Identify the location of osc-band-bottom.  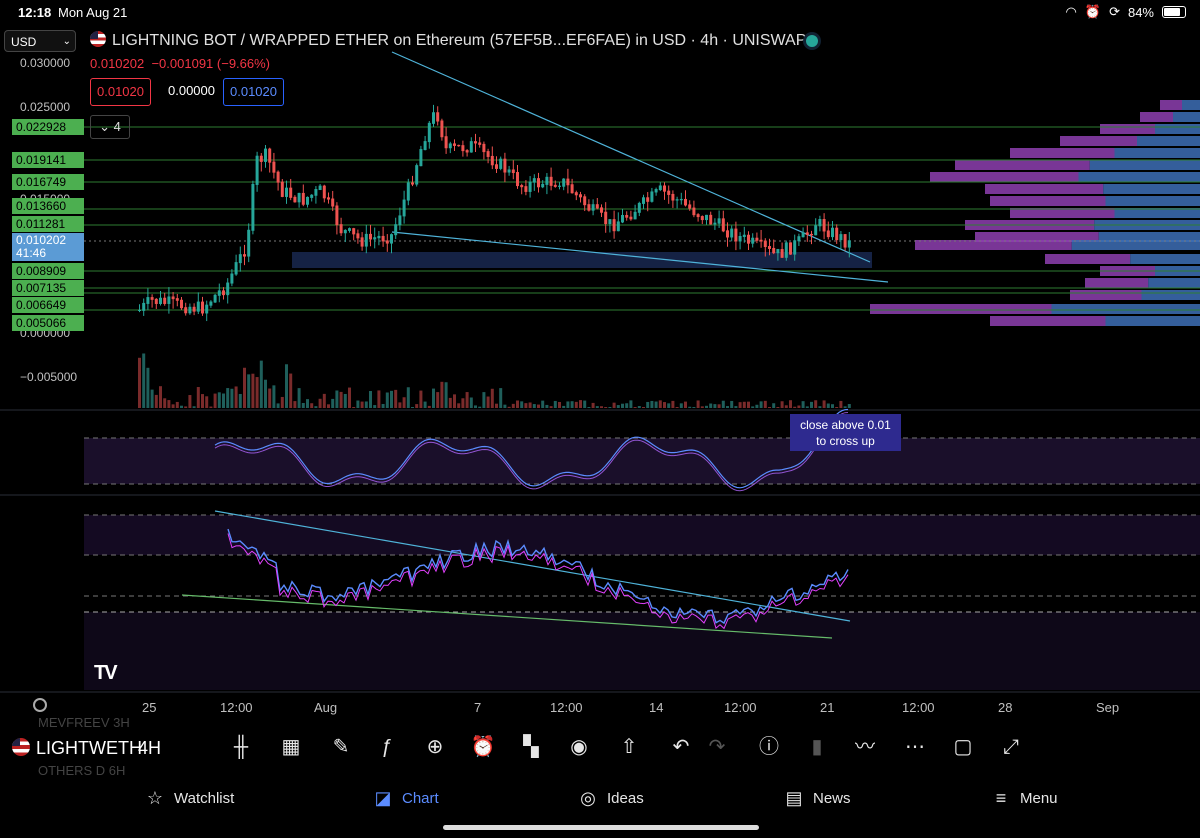
(642, 651).